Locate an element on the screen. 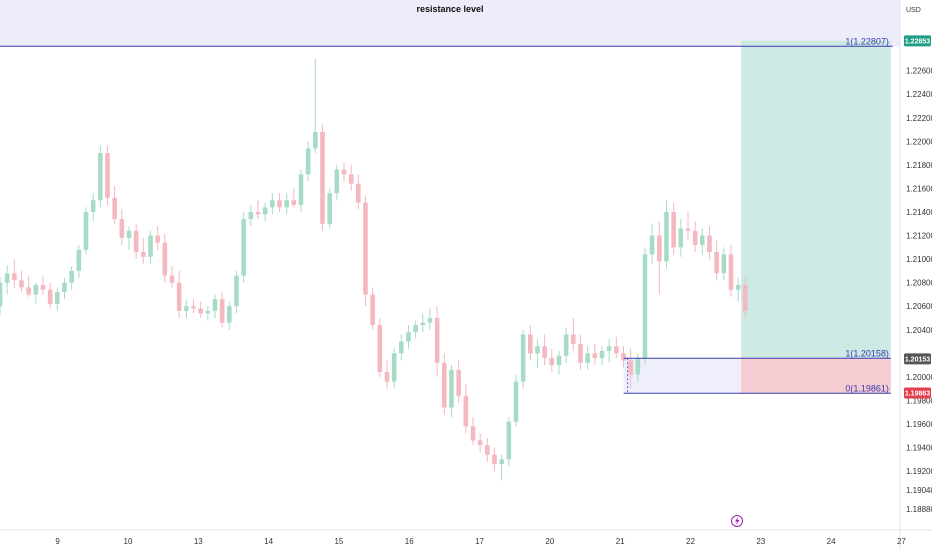 The height and width of the screenshot is (550, 932). y-tick-label: 1.20400 is located at coordinates (919, 330).